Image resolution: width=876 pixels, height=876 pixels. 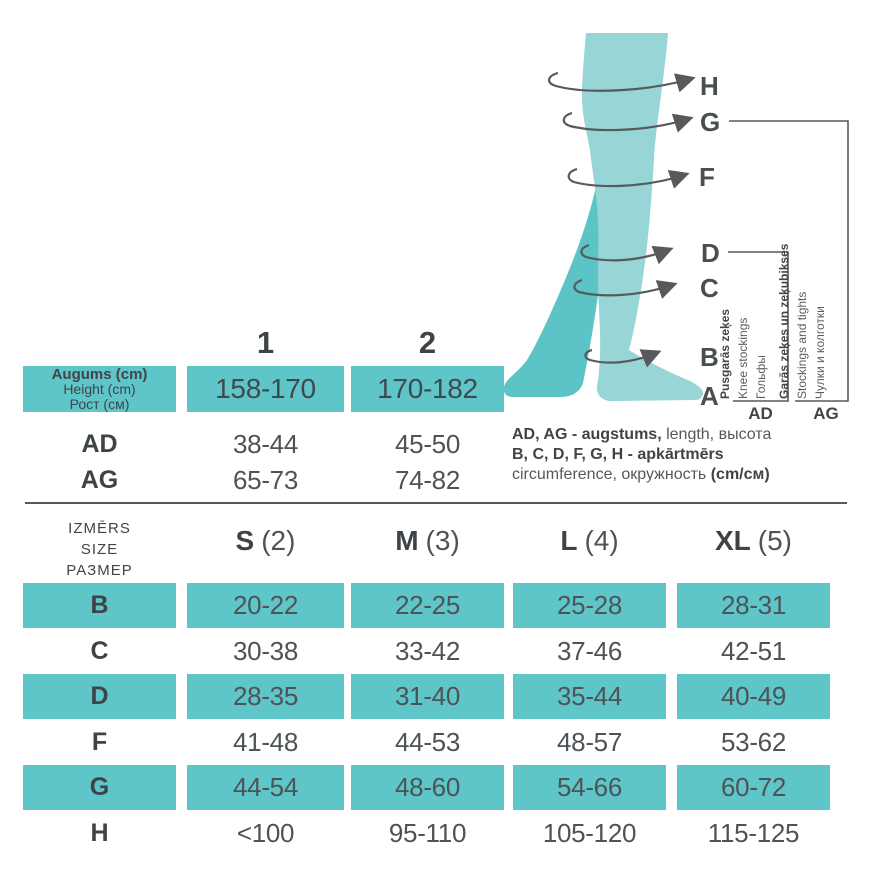 I want to click on height-col-2: 2, so click(x=427, y=342).